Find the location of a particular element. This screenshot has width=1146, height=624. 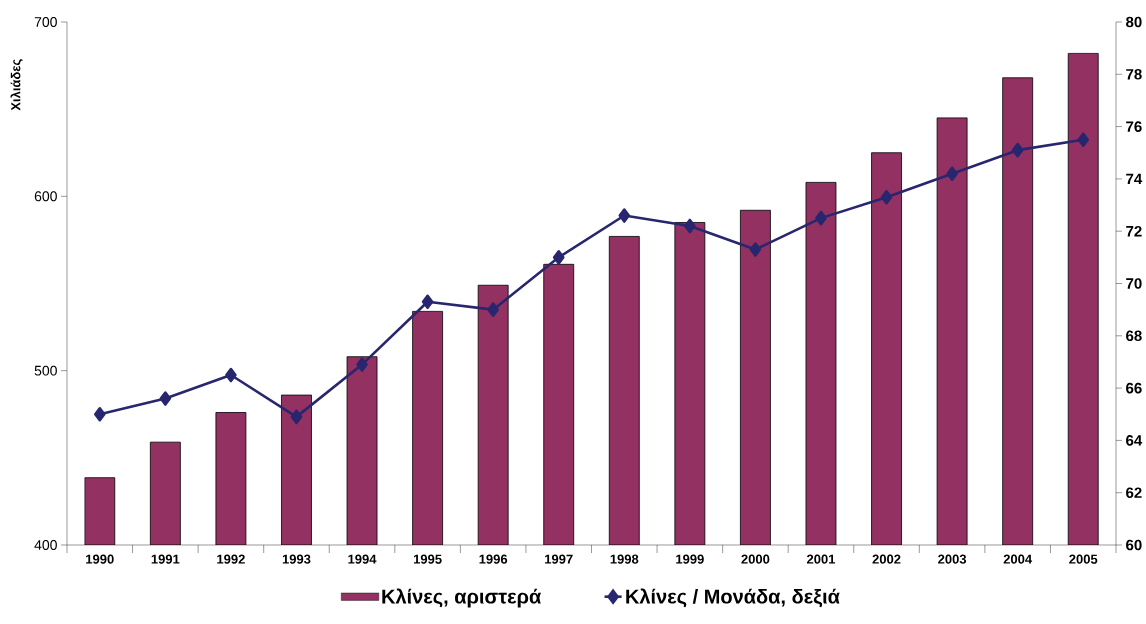

legend-label: Κλίνες / Μονάδα, δεξιά is located at coordinates (733, 598).